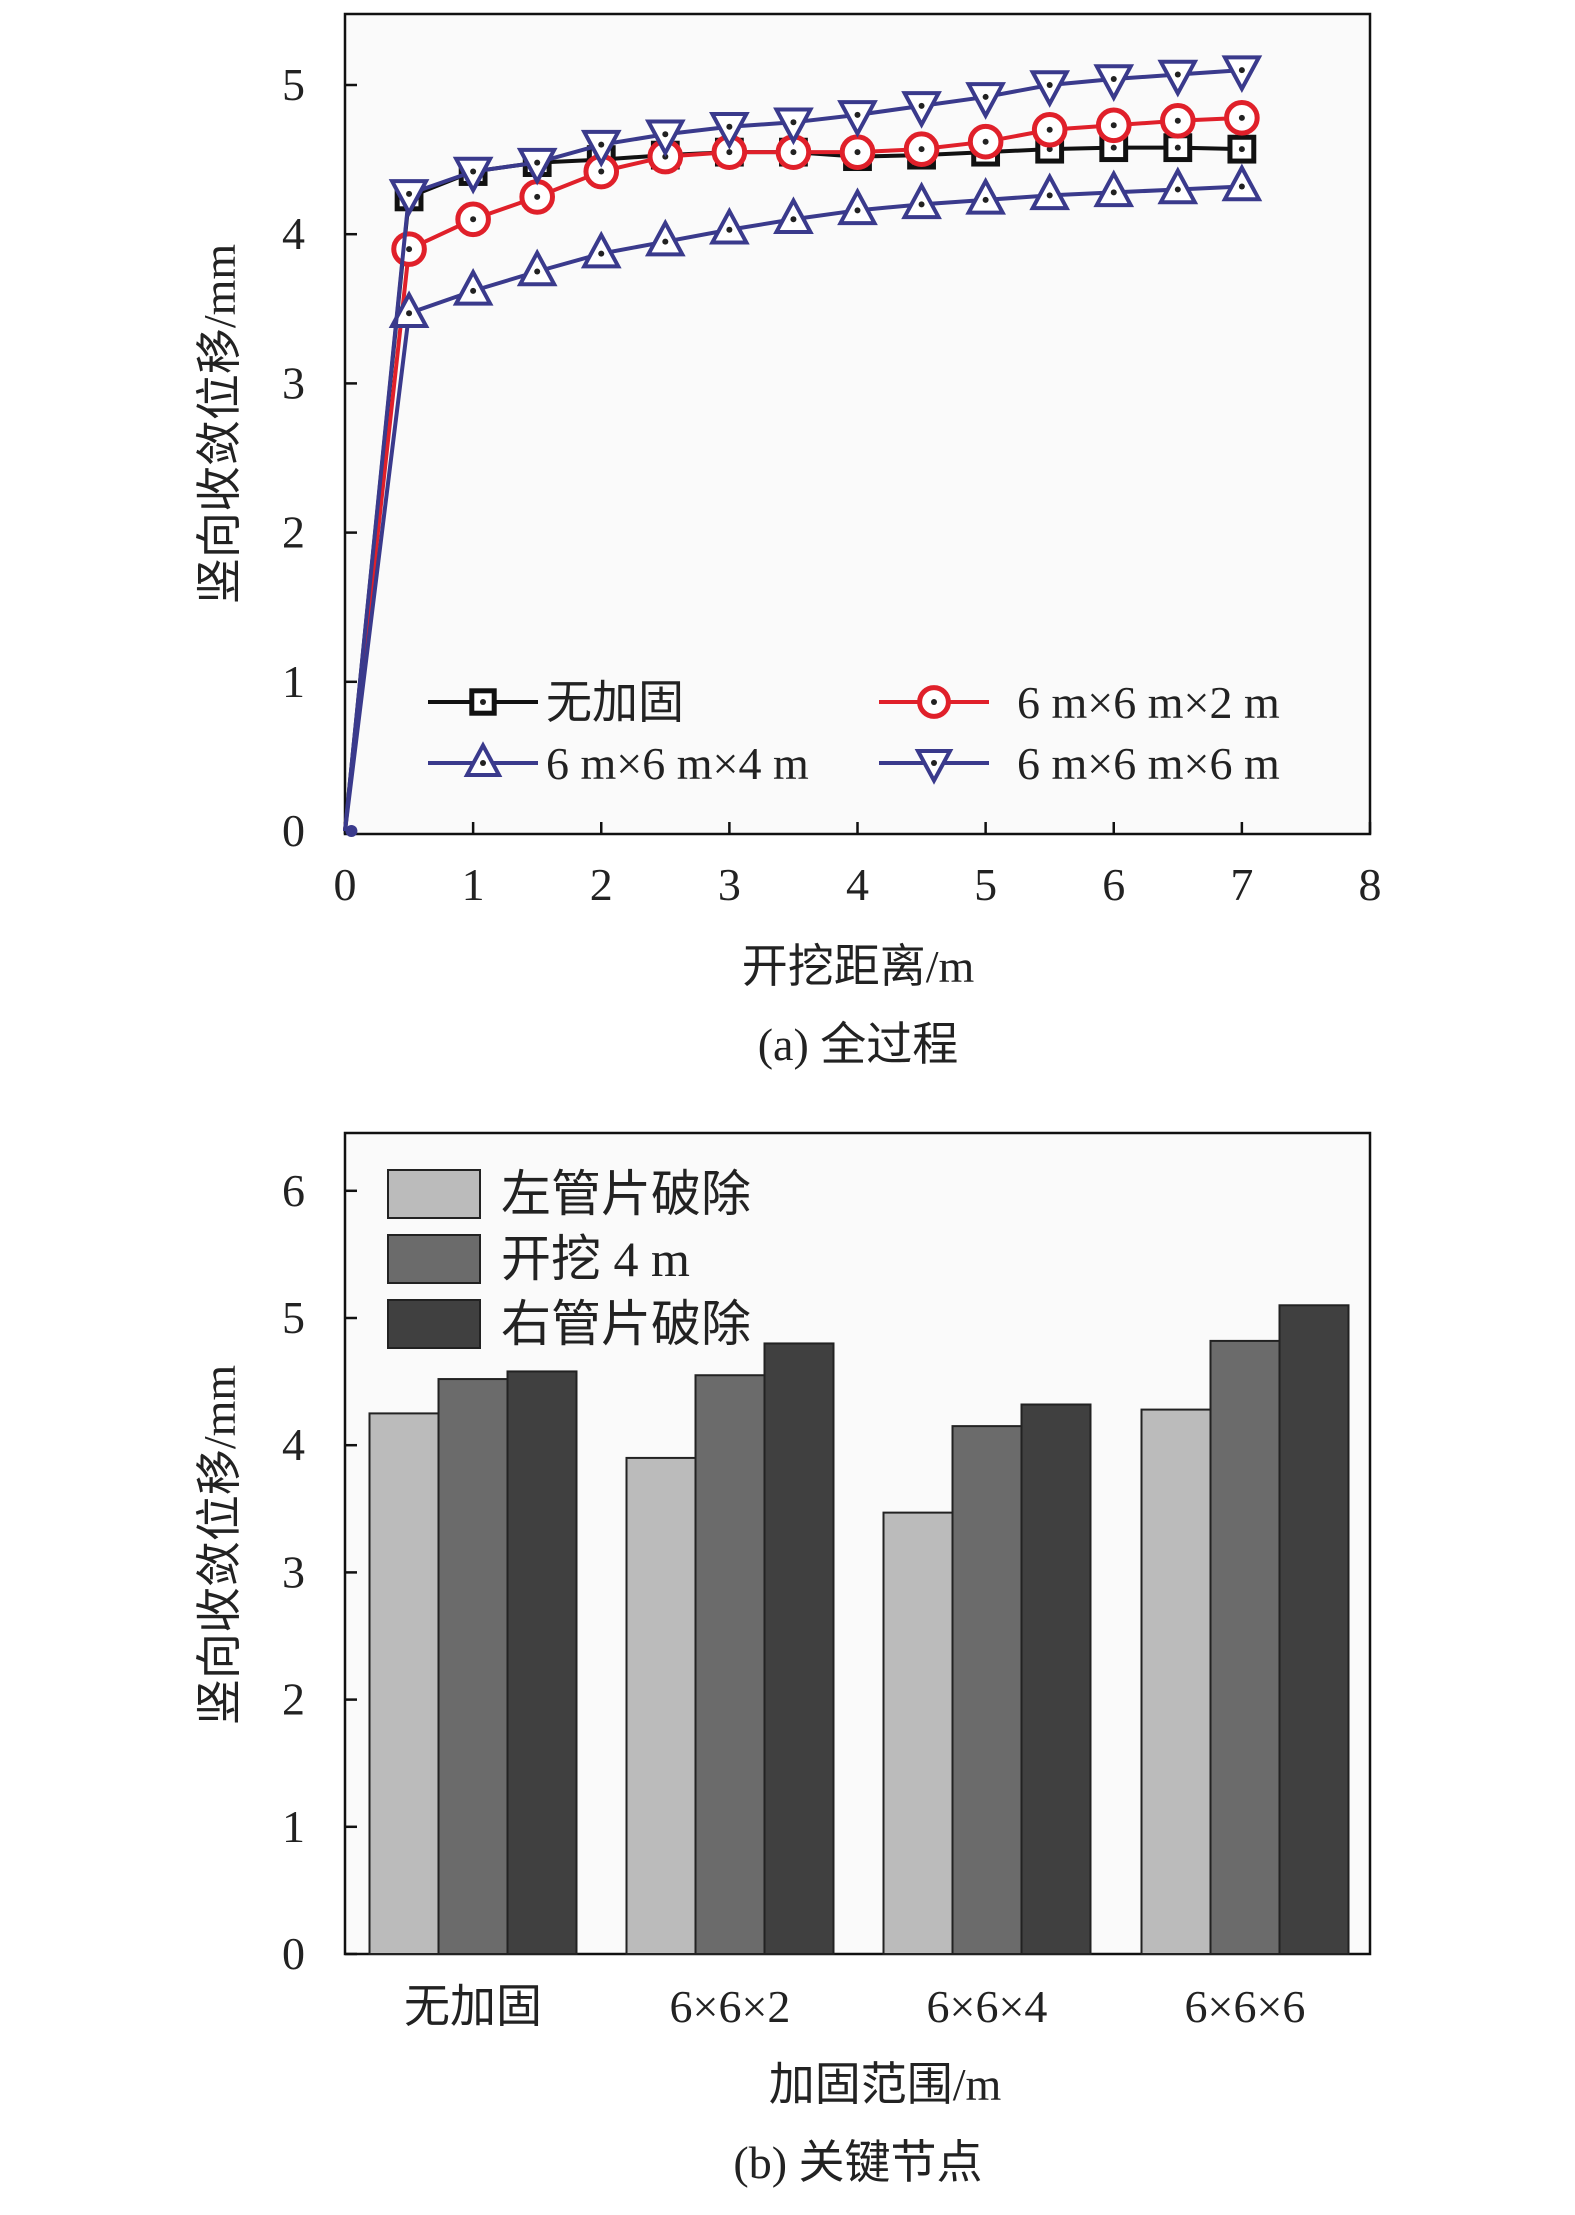 This screenshot has width=1575, height=2215. I want to click on x-tick-label: 无加固, so click(473, 2006).